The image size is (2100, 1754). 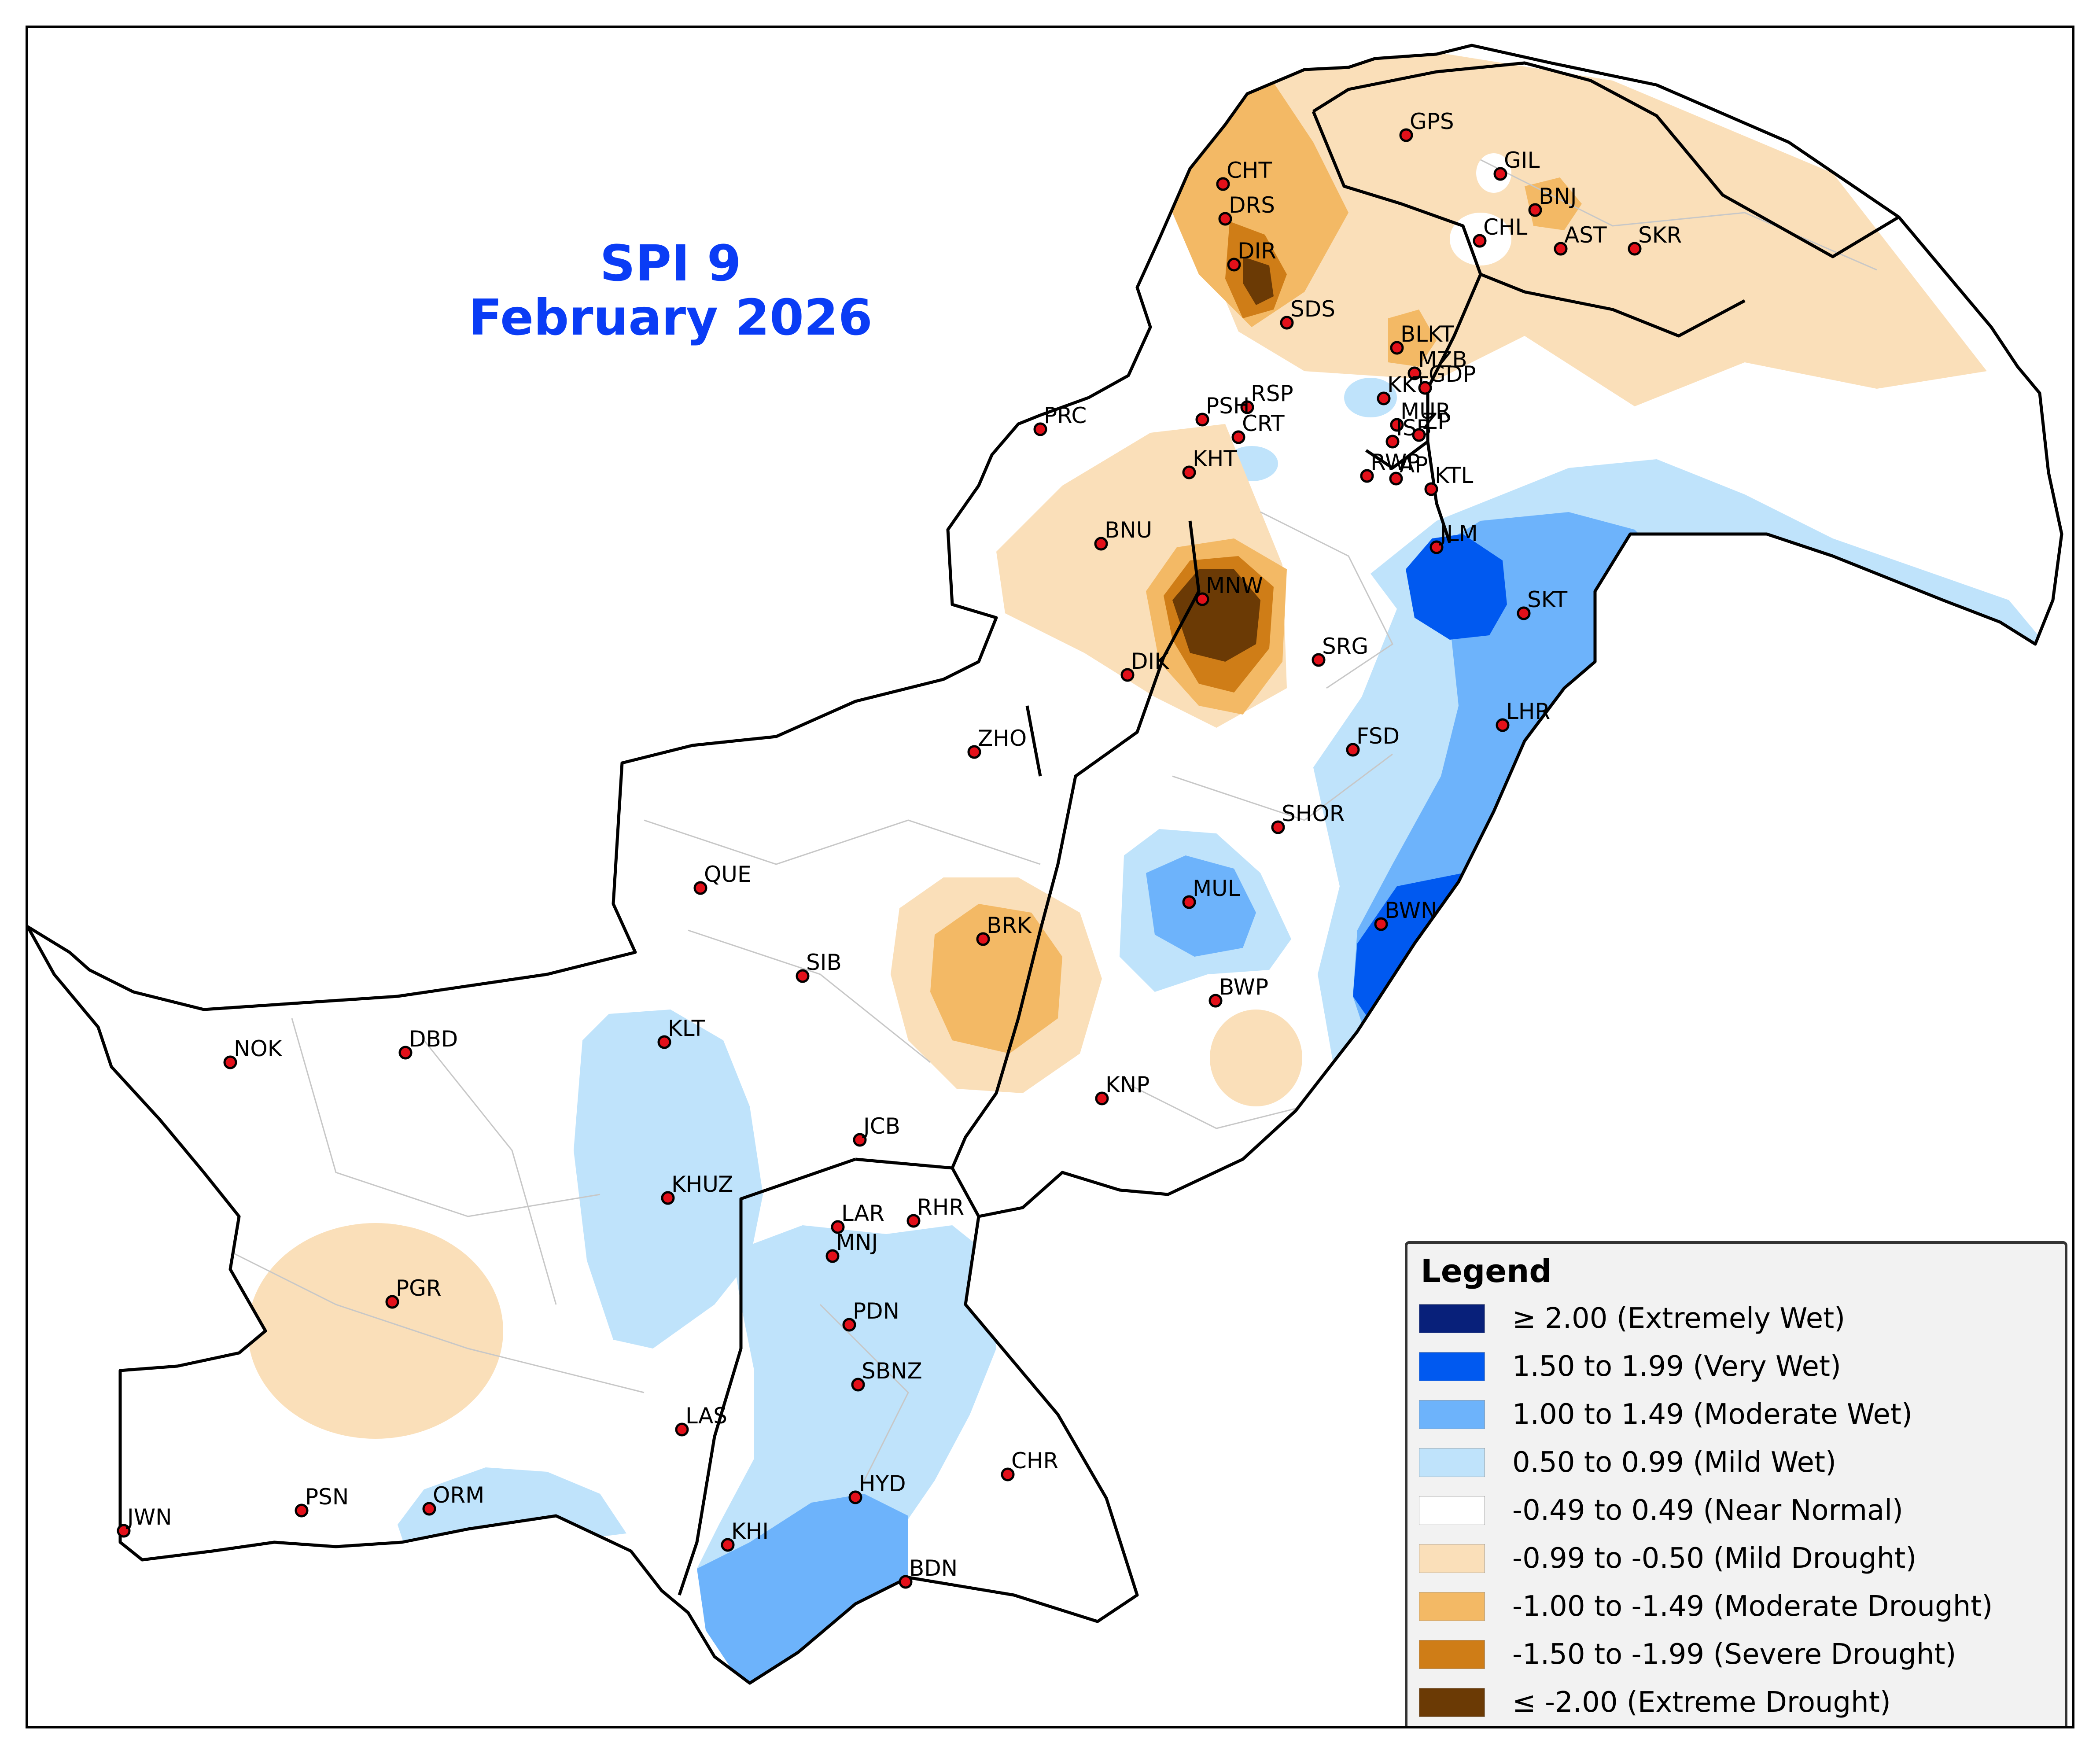 I want to click on station-label: BNU, so click(x=1128, y=530).